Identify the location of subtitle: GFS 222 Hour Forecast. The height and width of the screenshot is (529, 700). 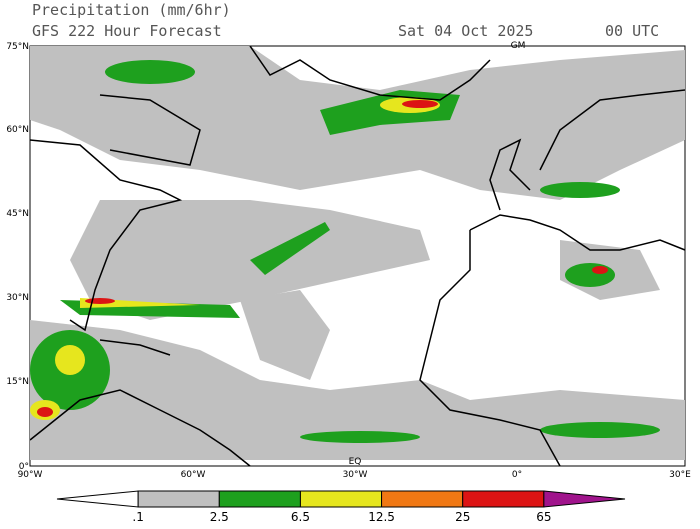
(127, 31).